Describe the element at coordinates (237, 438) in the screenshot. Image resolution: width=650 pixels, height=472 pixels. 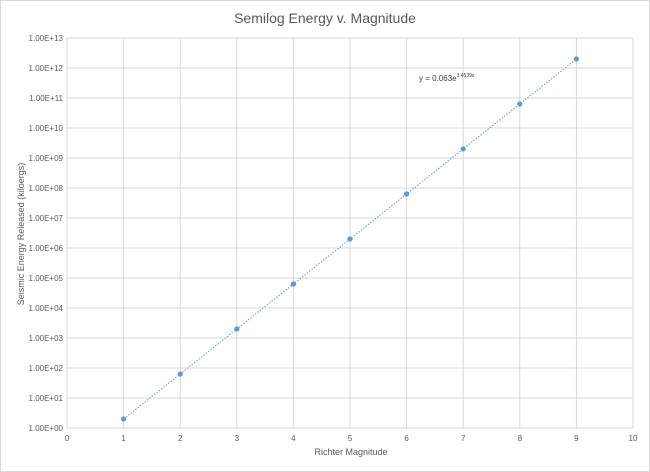
I see `x-tick-label: 3` at that location.